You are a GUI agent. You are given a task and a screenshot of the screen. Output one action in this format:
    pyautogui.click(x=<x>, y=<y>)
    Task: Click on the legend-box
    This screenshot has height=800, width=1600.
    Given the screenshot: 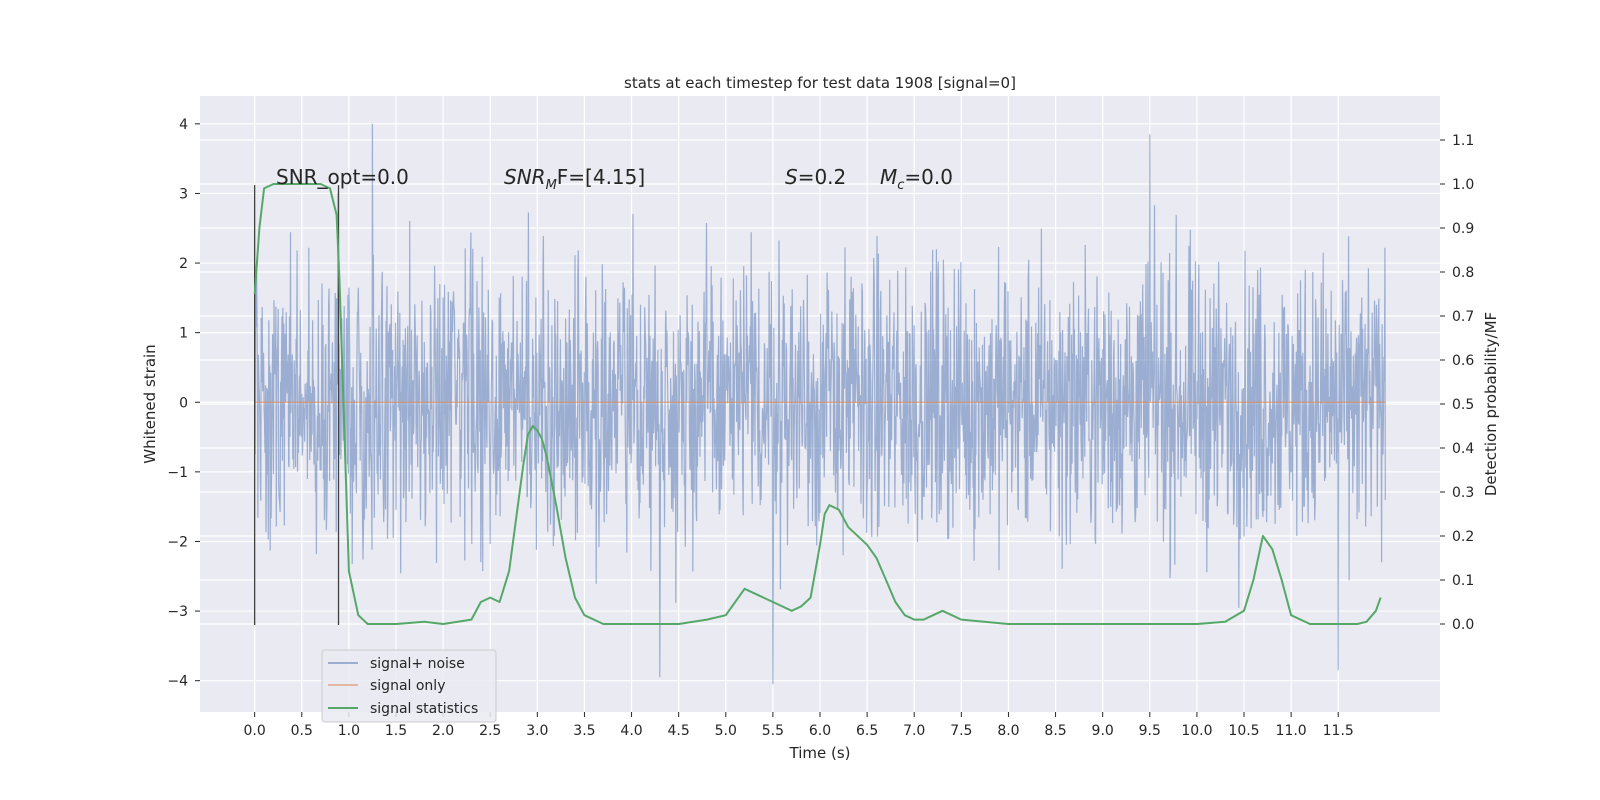 What is the action you would take?
    pyautogui.click(x=409, y=686)
    